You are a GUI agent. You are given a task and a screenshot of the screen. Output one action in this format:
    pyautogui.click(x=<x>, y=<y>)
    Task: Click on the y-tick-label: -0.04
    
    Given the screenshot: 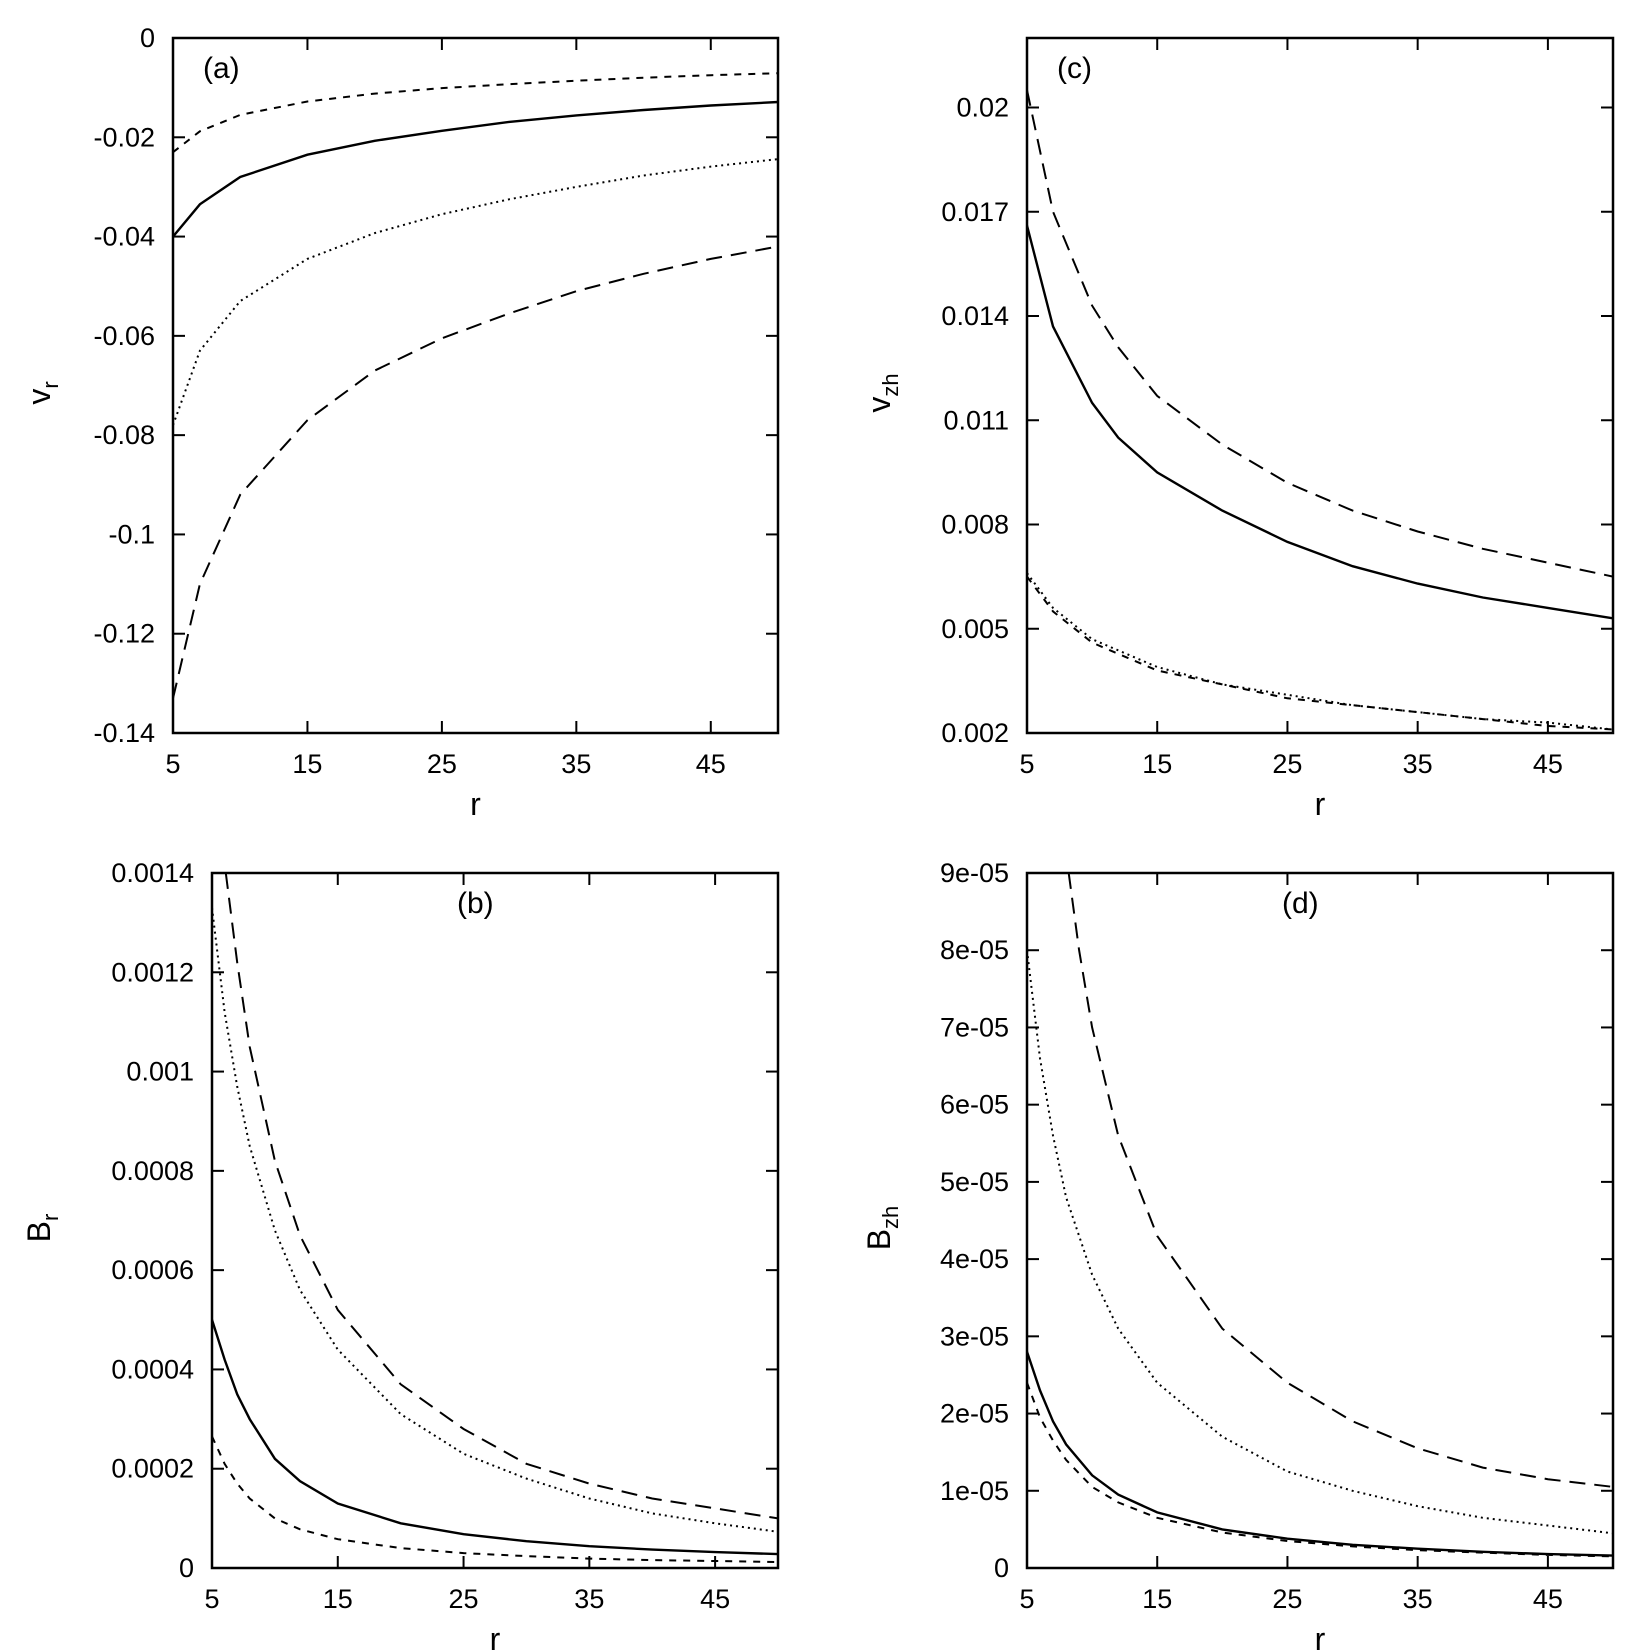 What is the action you would take?
    pyautogui.click(x=124, y=237)
    